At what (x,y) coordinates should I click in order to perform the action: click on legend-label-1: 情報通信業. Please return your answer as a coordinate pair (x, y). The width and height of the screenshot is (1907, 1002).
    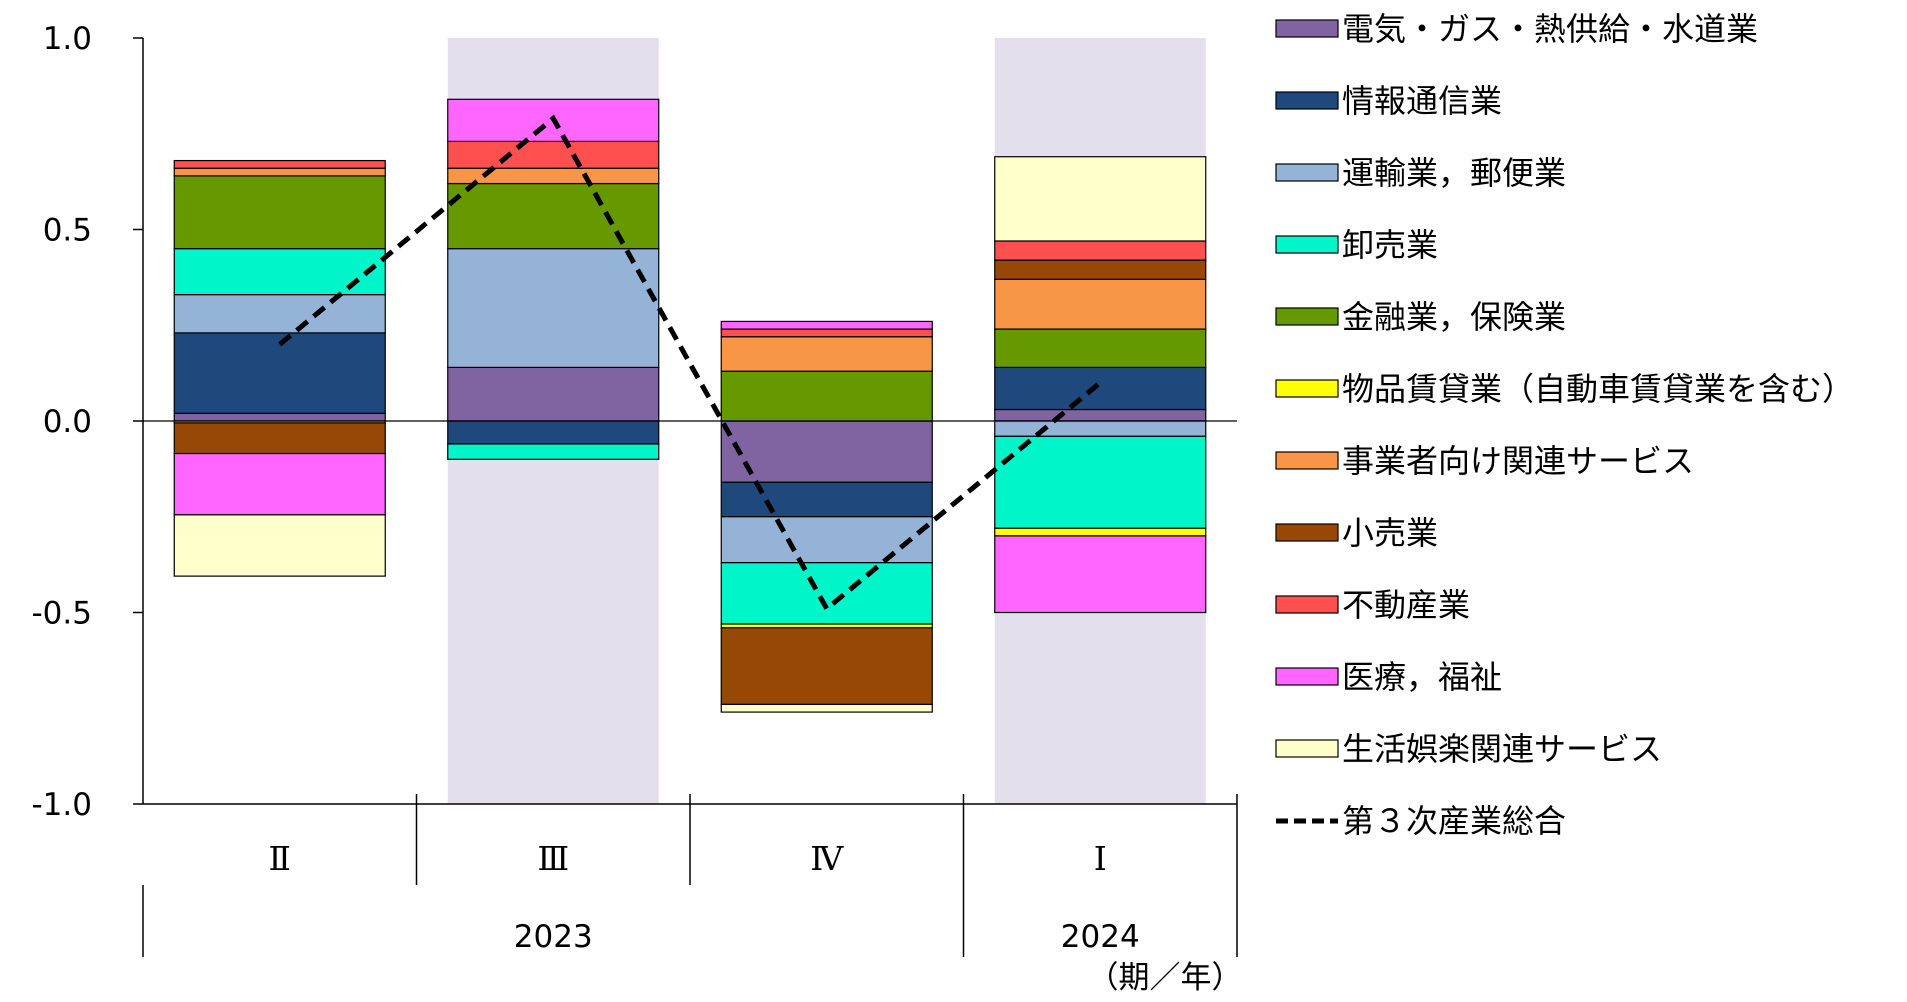
    Looking at the image, I should click on (1422, 101).